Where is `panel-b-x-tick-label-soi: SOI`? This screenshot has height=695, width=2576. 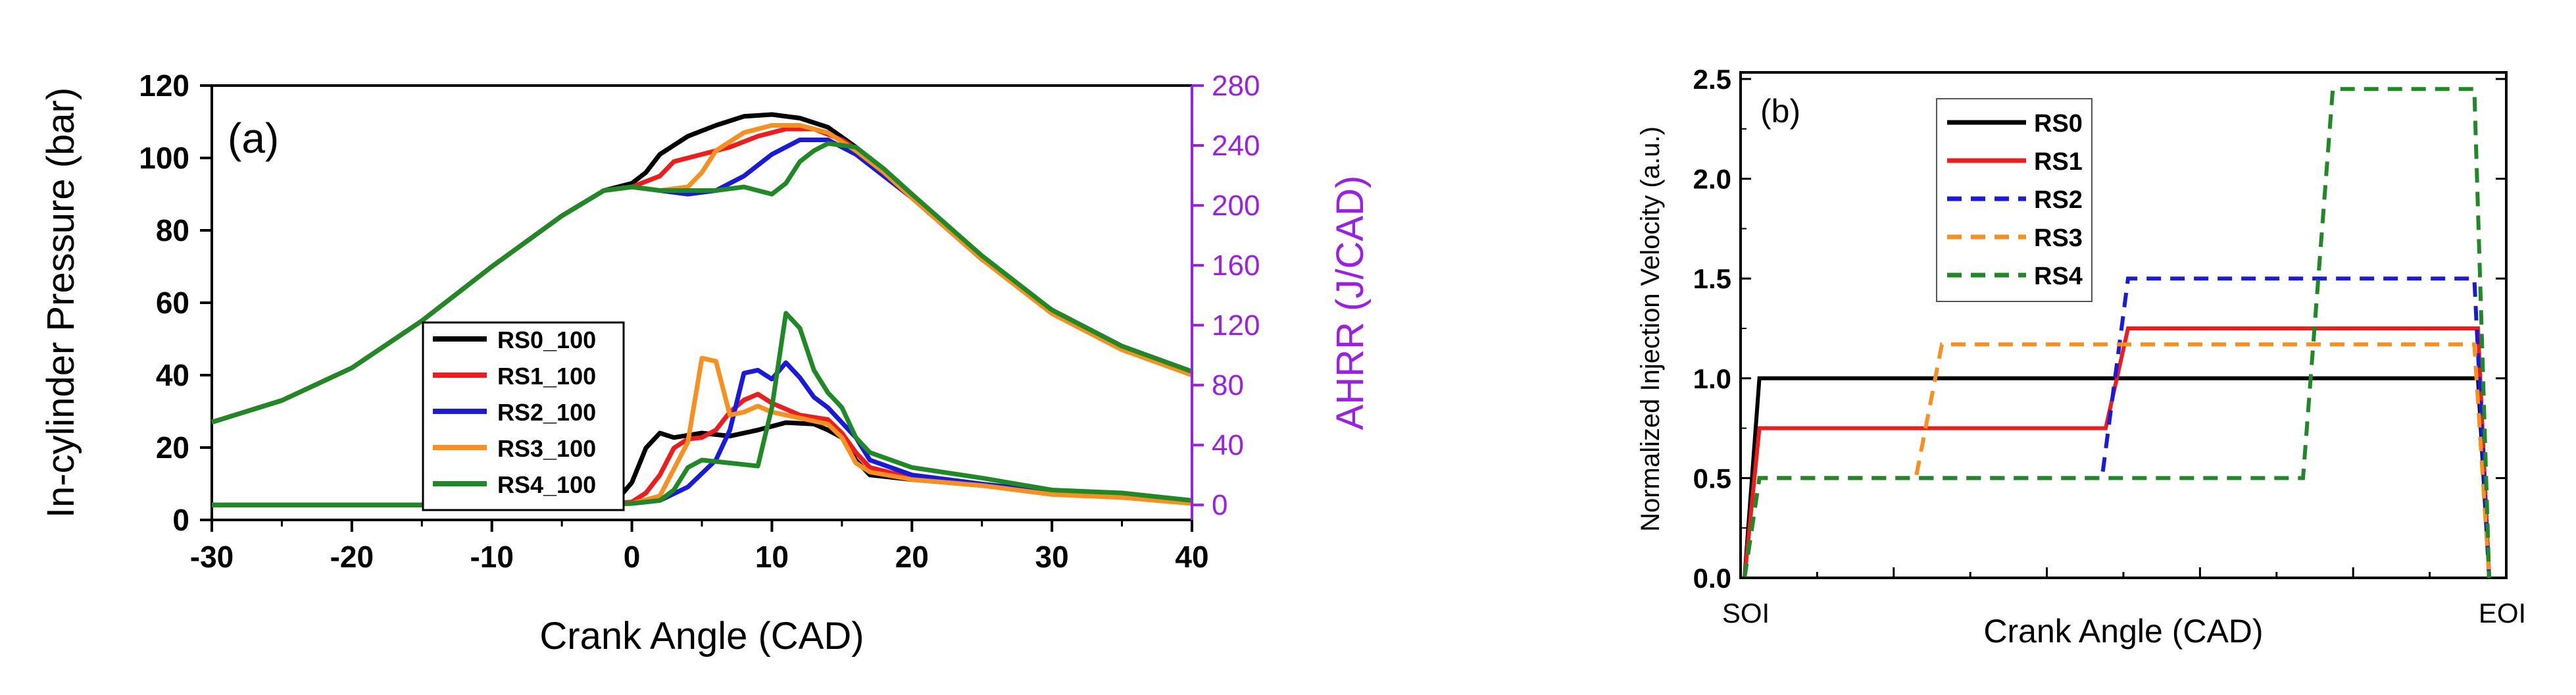 panel-b-x-tick-label-soi: SOI is located at coordinates (1746, 614).